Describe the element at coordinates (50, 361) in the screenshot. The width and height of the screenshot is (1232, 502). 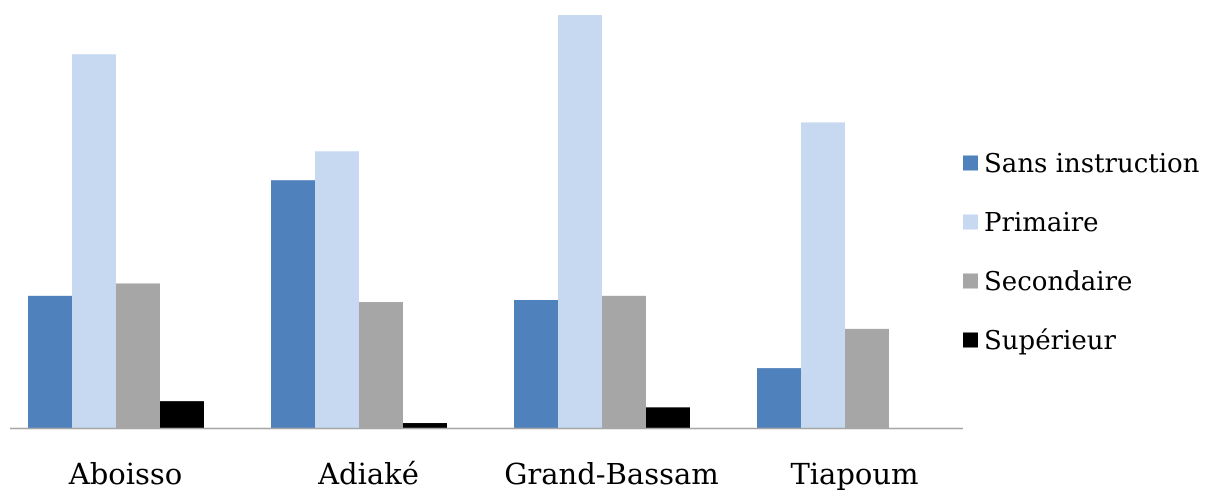
I see `bar-sans-instruction-aboisso` at that location.